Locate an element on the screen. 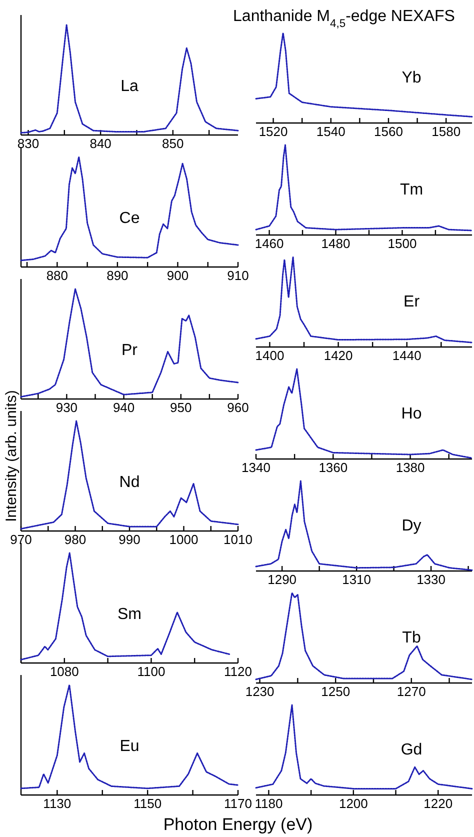 This screenshot has width=474, height=837. x-tick-label: 1250 is located at coordinates (335, 692).